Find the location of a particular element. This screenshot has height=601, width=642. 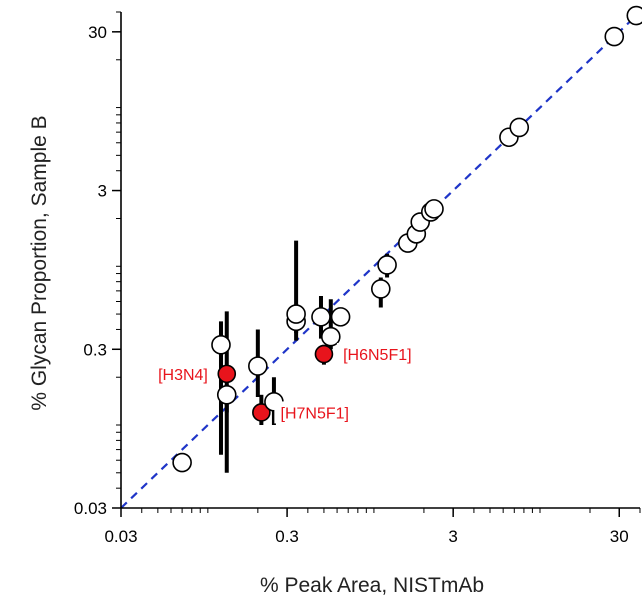

x-tick-label: 3 is located at coordinates (452, 536).